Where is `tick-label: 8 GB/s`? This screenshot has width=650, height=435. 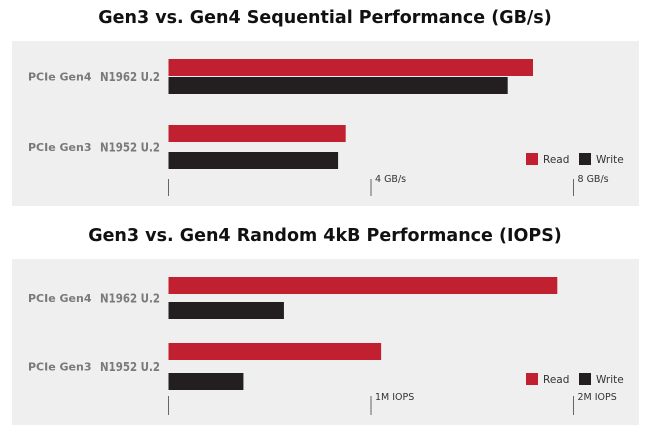 tick-label: 8 GB/s is located at coordinates (593, 179).